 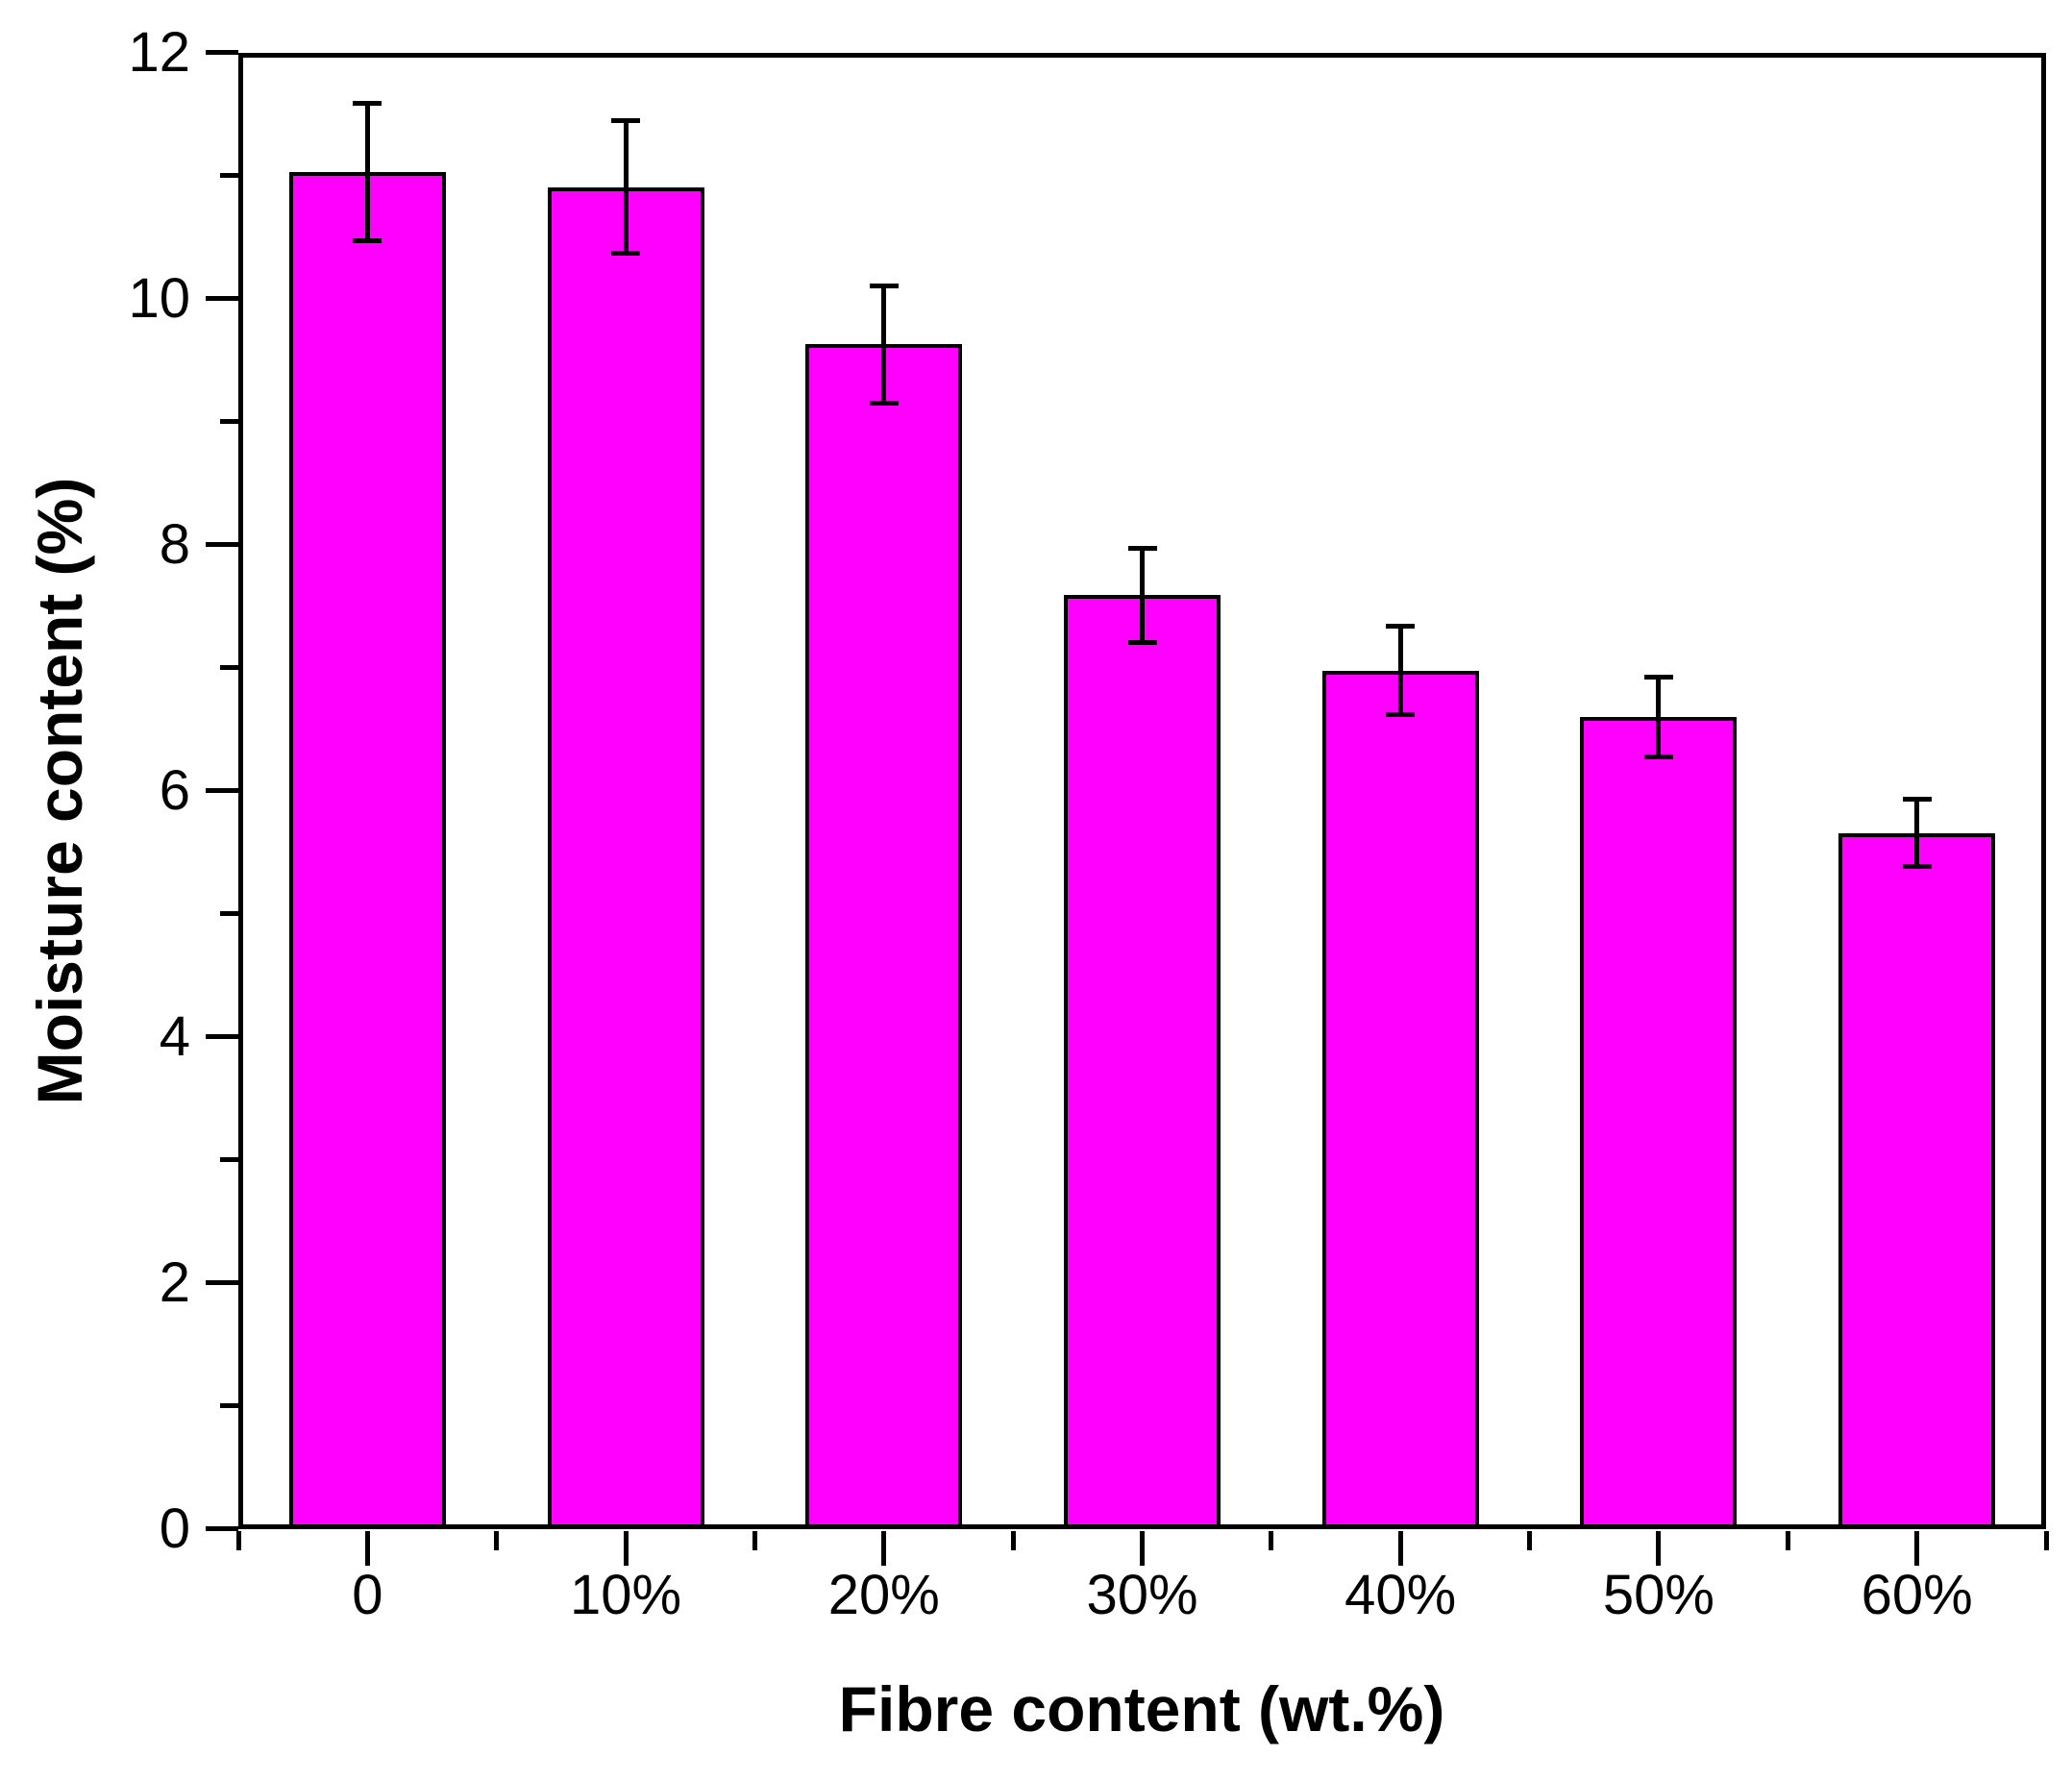 What do you see at coordinates (626, 1595) in the screenshot?
I see `x-tick-label: 10%` at bounding box center [626, 1595].